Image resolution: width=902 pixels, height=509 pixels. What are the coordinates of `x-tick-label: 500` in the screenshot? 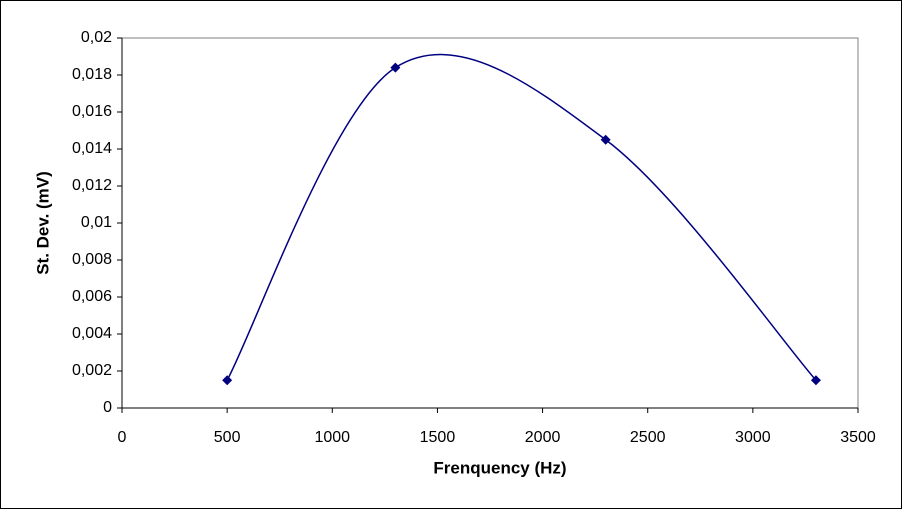 It's located at (227, 437).